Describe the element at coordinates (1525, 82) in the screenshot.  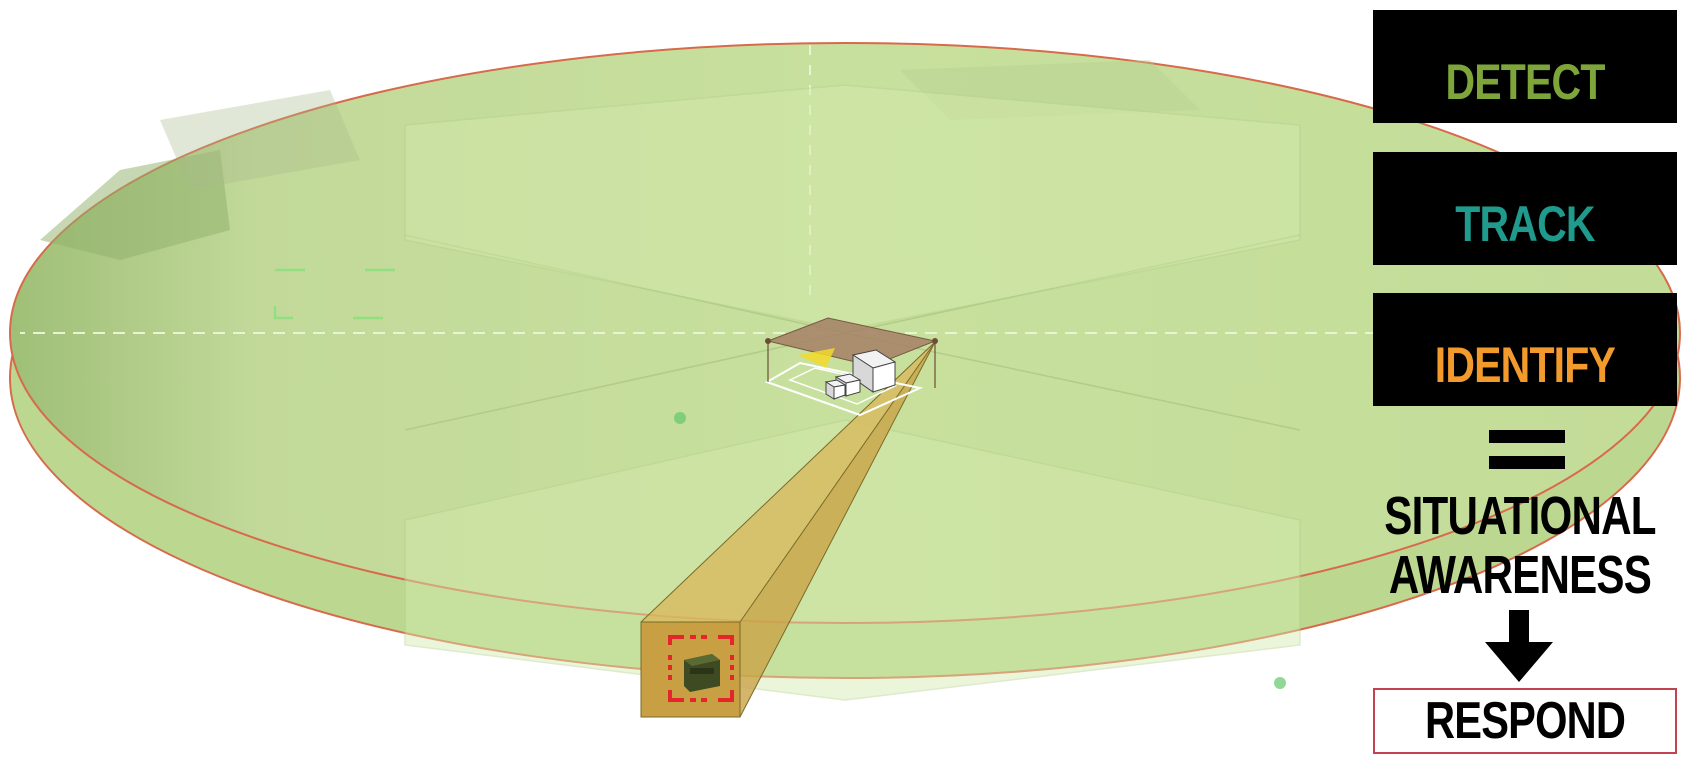
I see `detect-label: DETECT` at that location.